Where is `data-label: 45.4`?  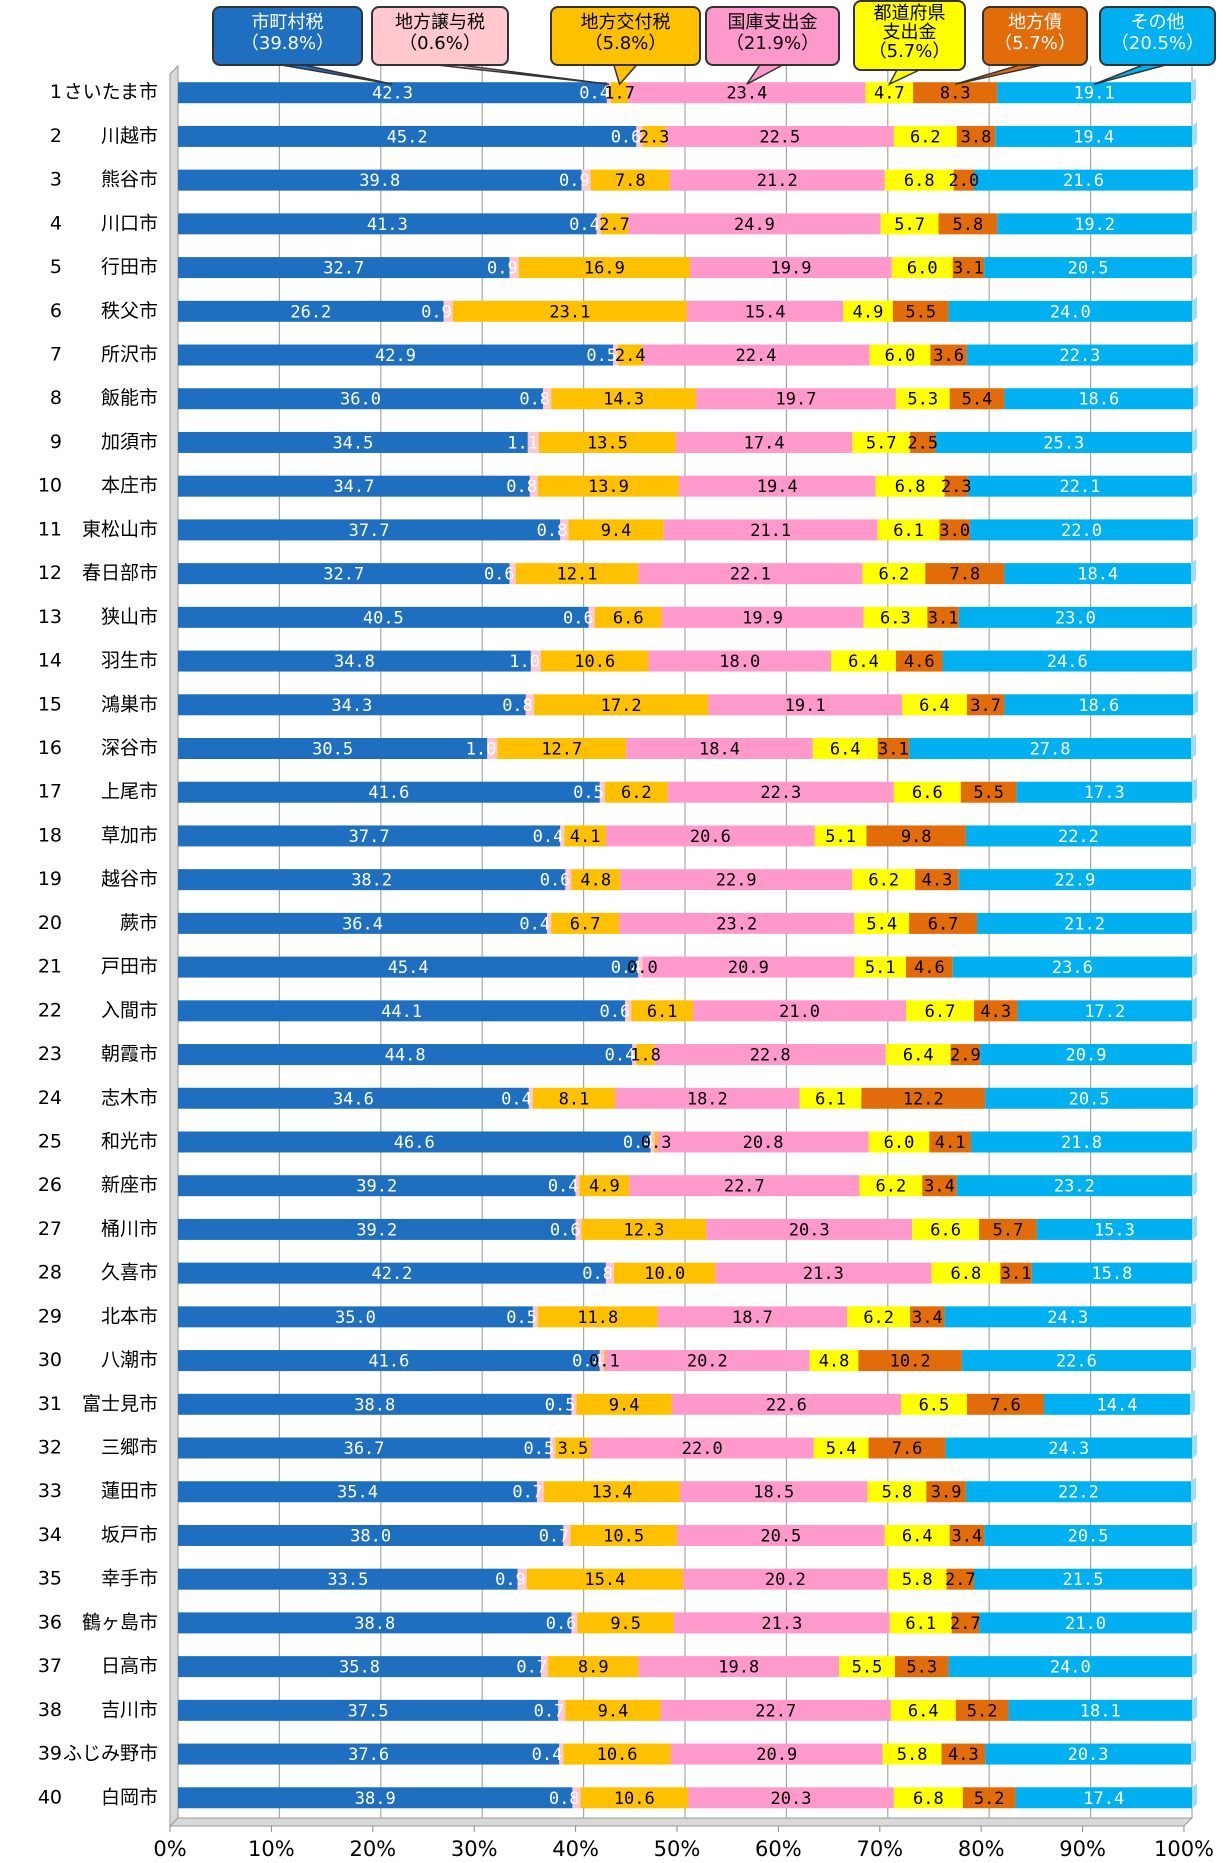 data-label: 45.4 is located at coordinates (408, 968).